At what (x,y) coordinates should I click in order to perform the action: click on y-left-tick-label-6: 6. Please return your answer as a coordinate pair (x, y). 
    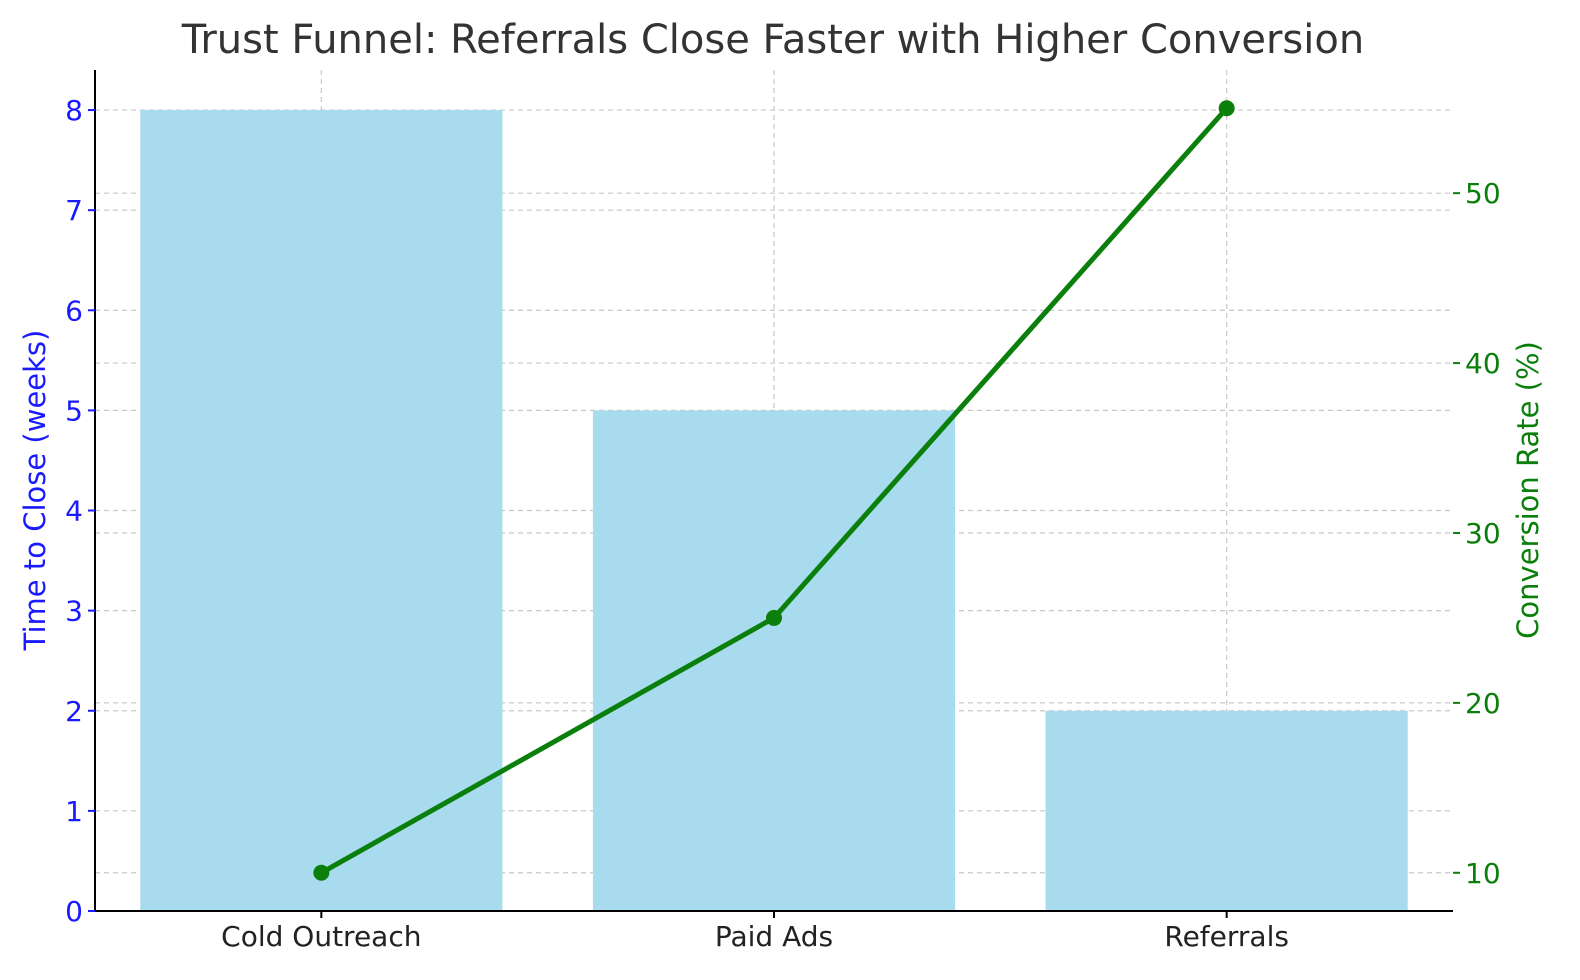
    Looking at the image, I should click on (74, 310).